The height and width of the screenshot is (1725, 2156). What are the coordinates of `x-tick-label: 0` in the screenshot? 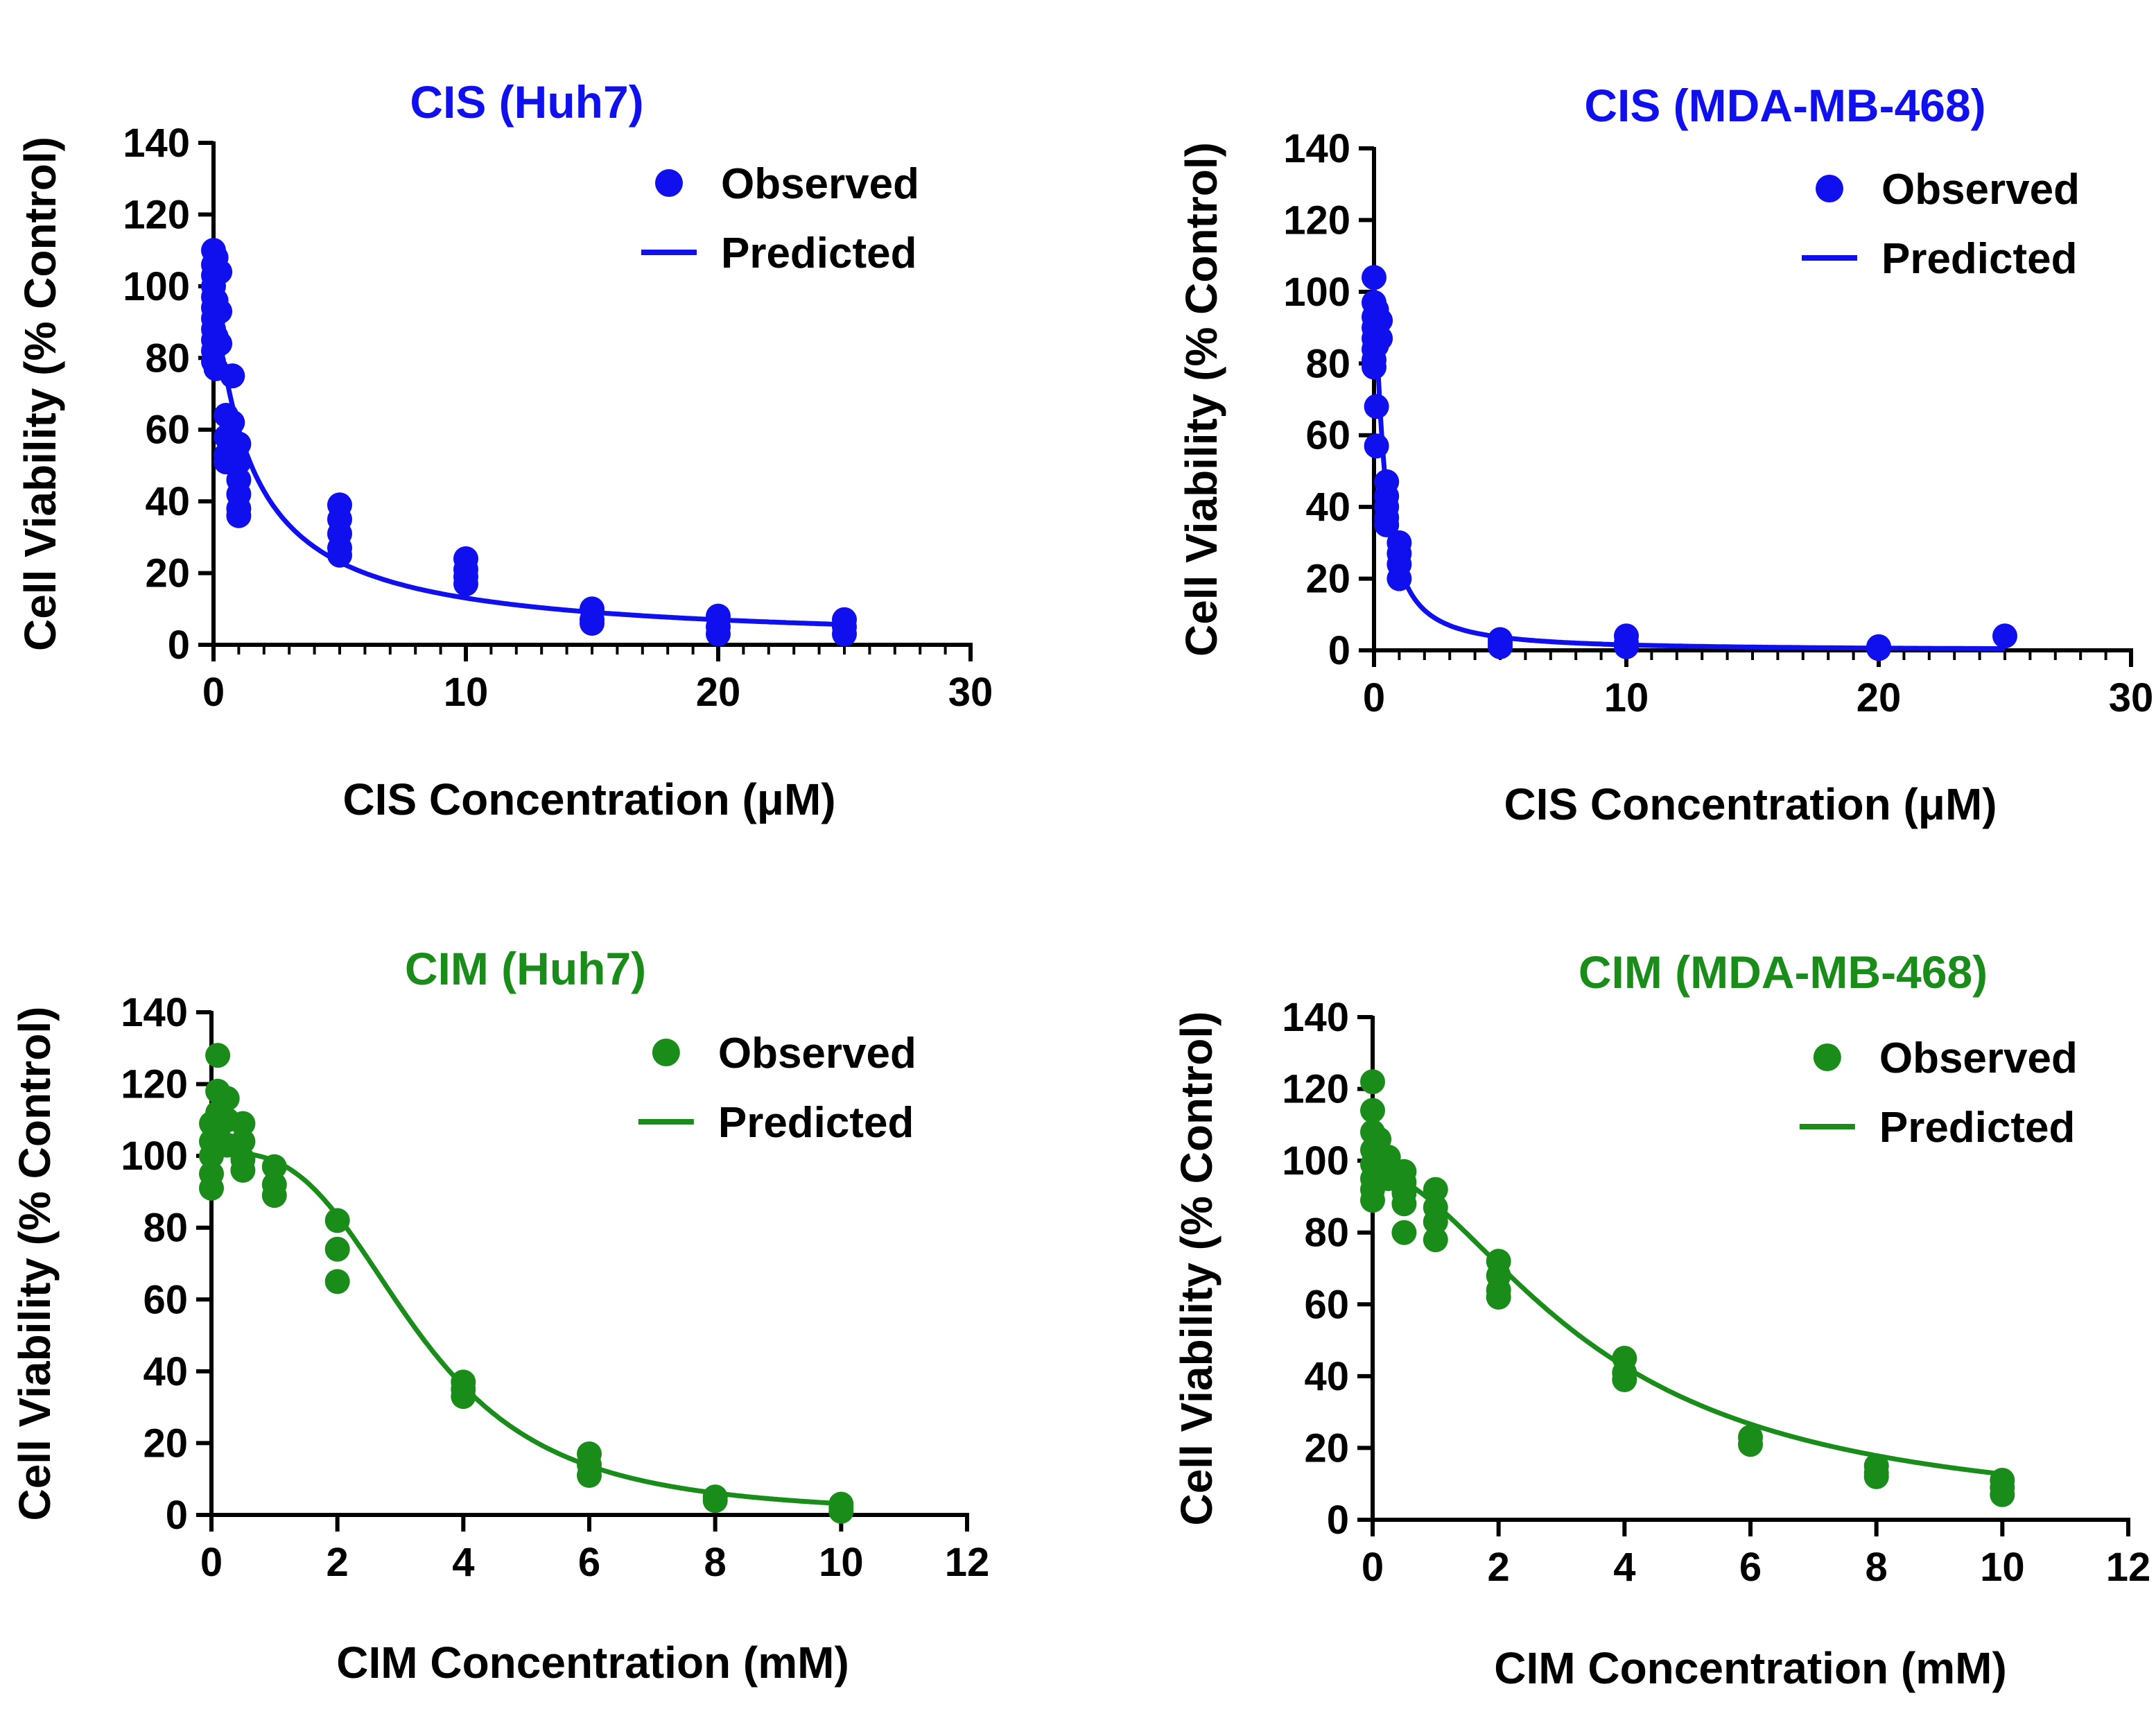 It's located at (1374, 697).